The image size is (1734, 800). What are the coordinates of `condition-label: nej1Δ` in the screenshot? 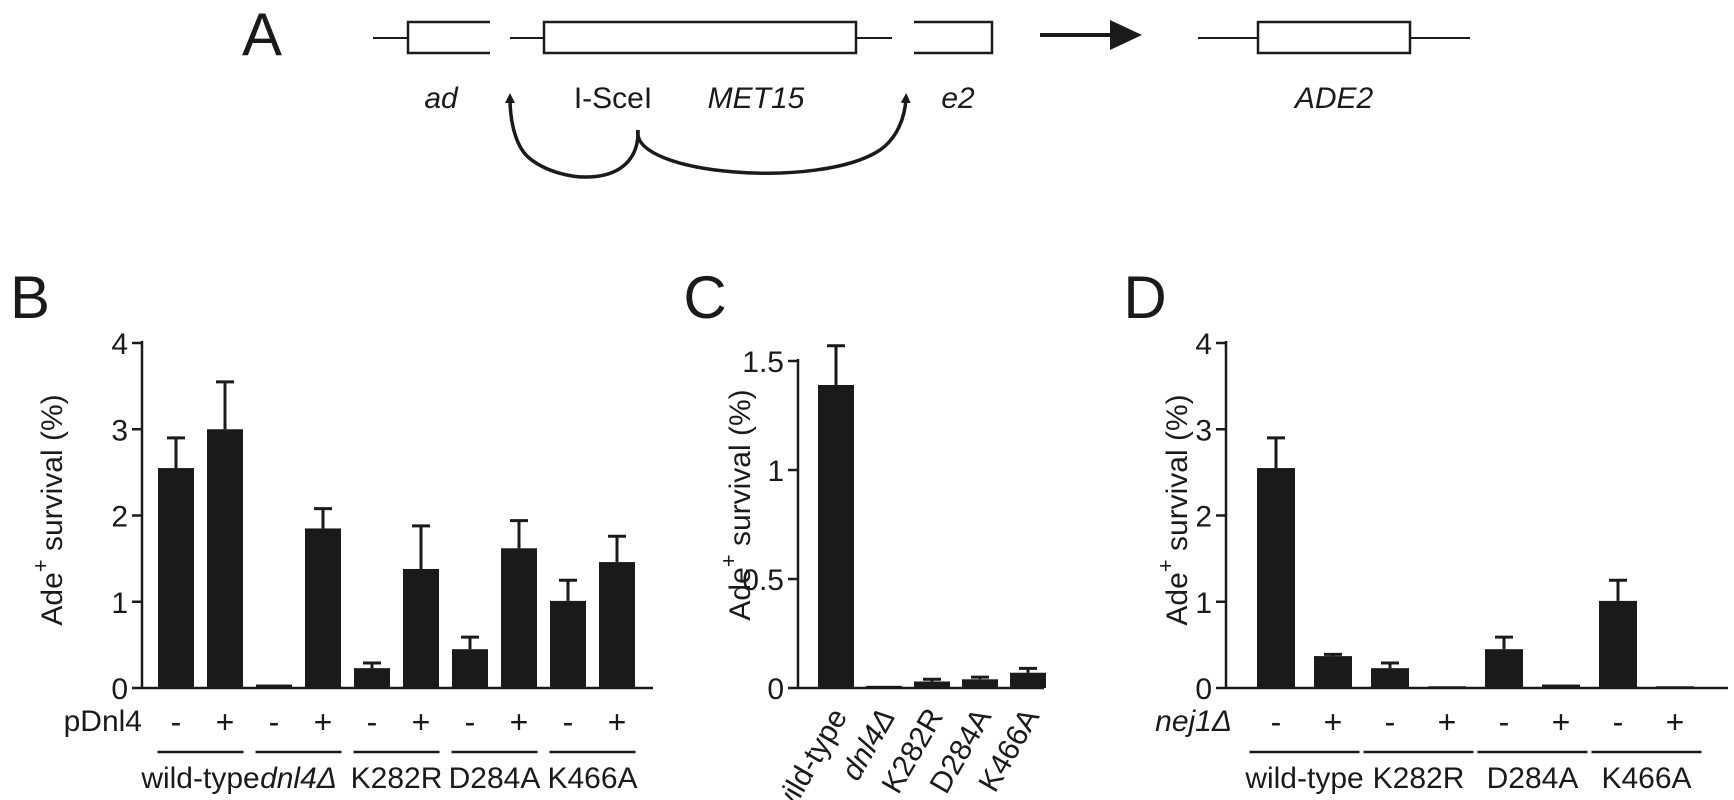 It's located at (1193, 721).